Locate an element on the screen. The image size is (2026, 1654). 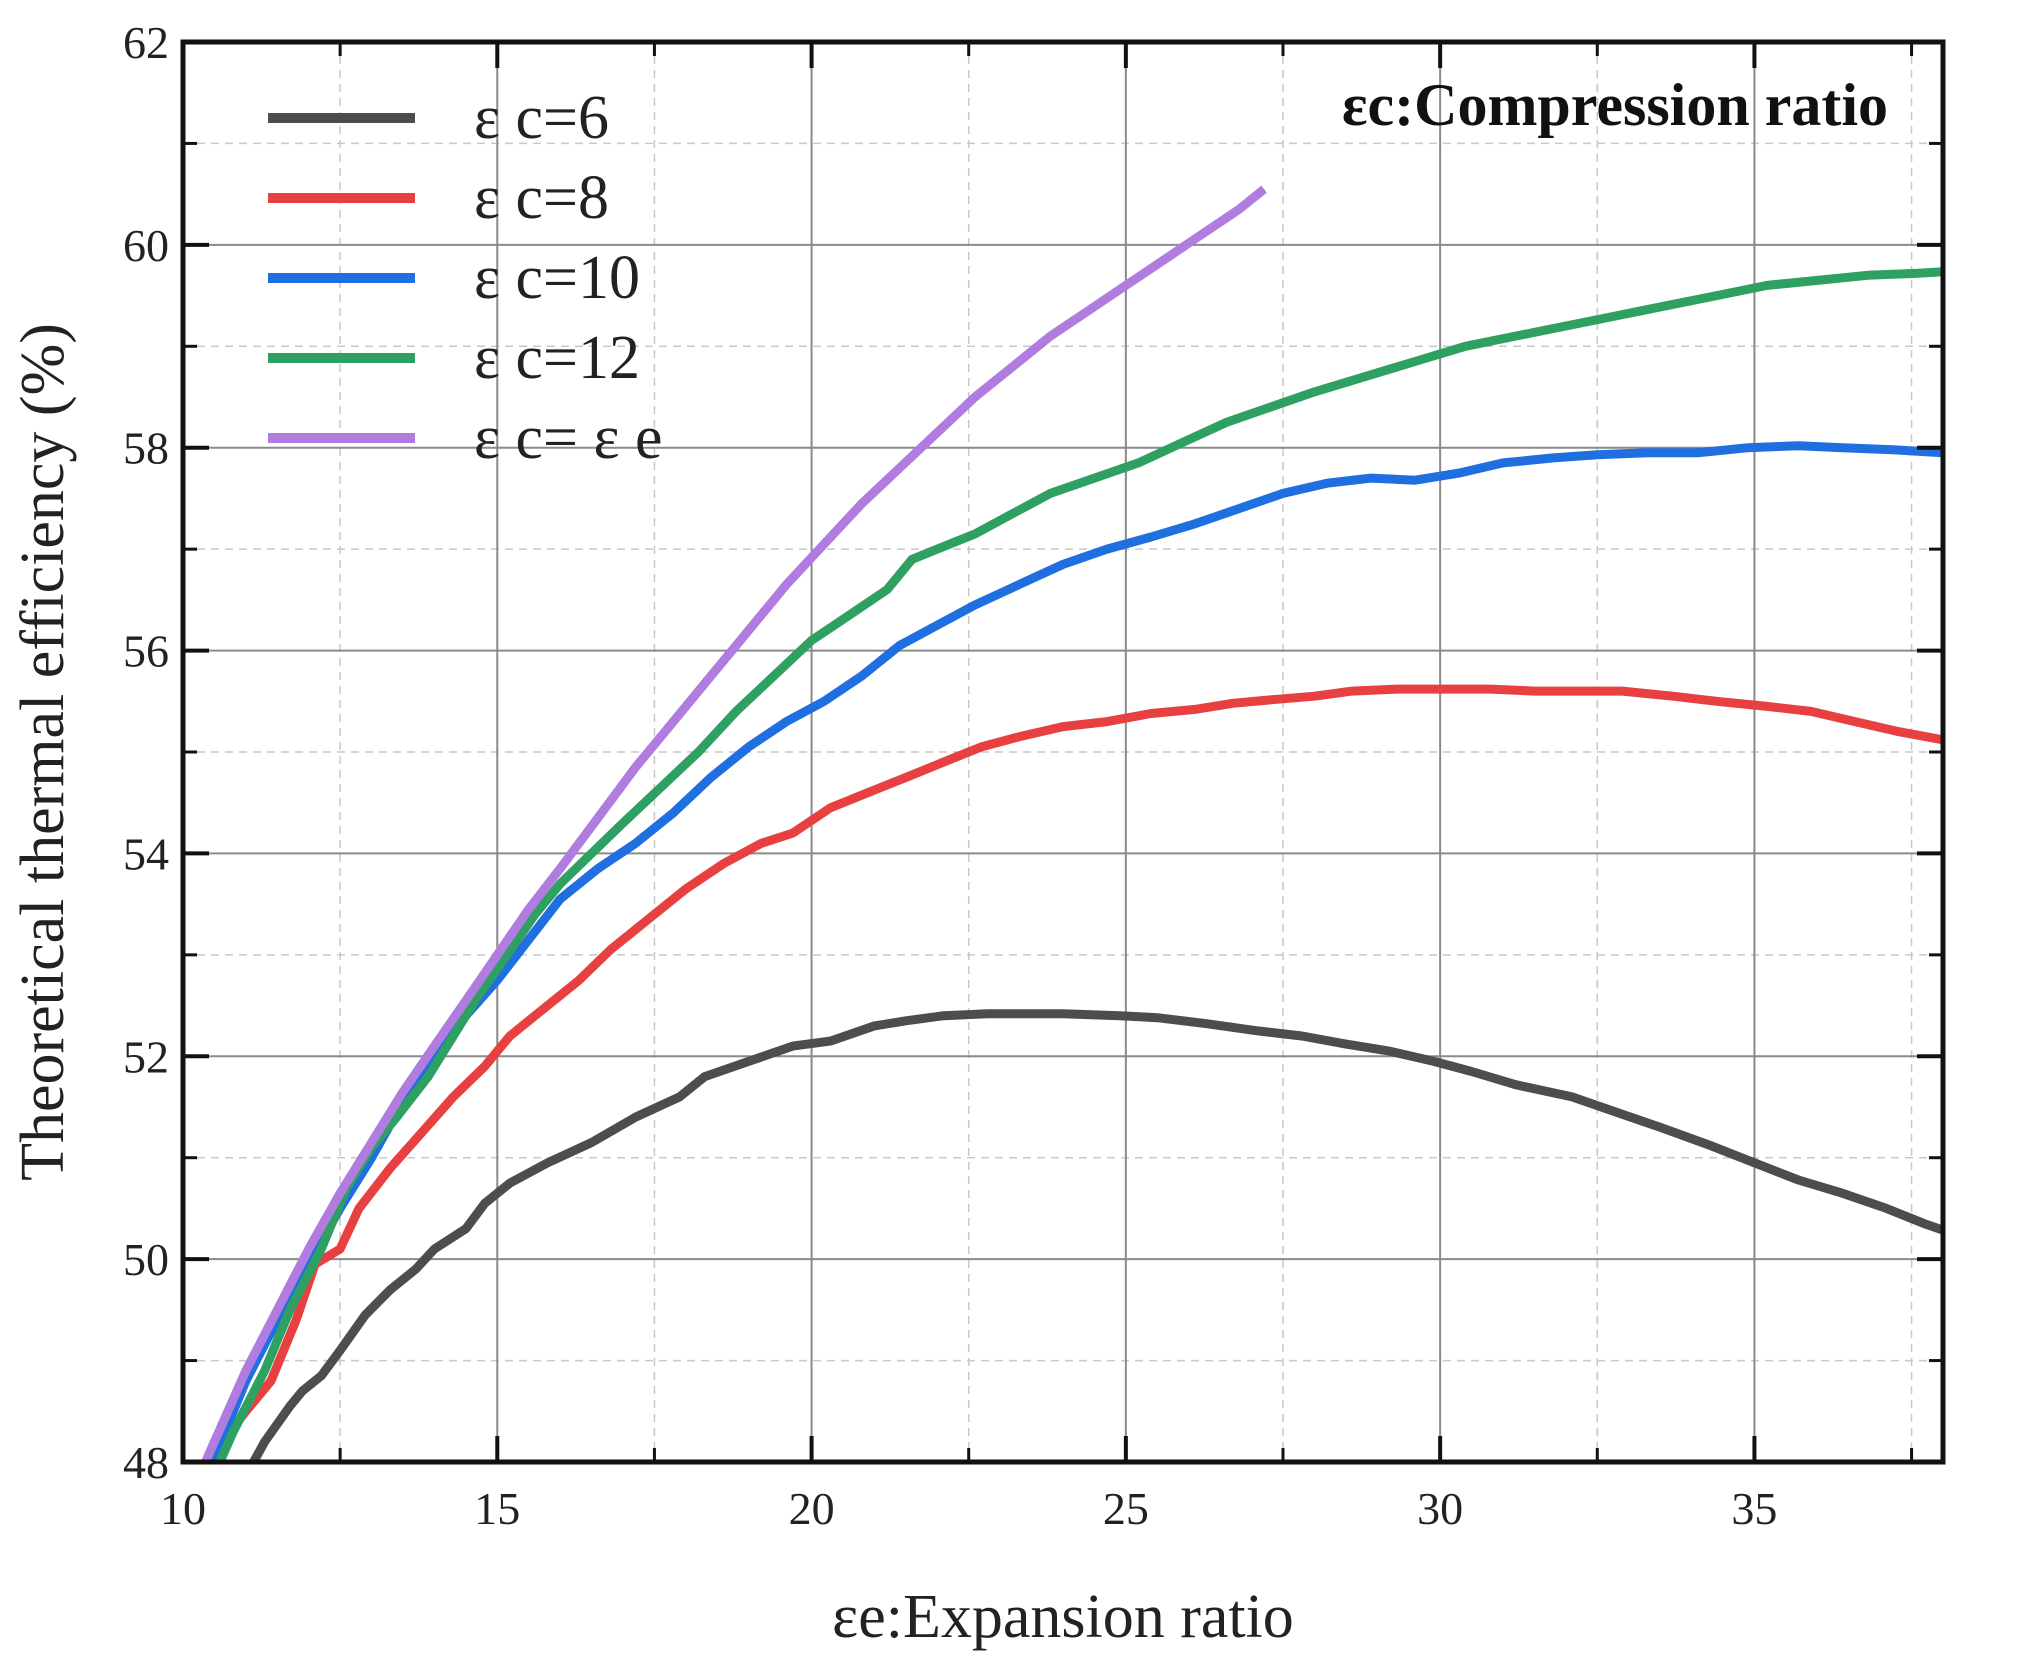
legend: ε c=6 ε c=8 ε c=10 ε c=12 ε c= ε e is located at coordinates (465, 278).